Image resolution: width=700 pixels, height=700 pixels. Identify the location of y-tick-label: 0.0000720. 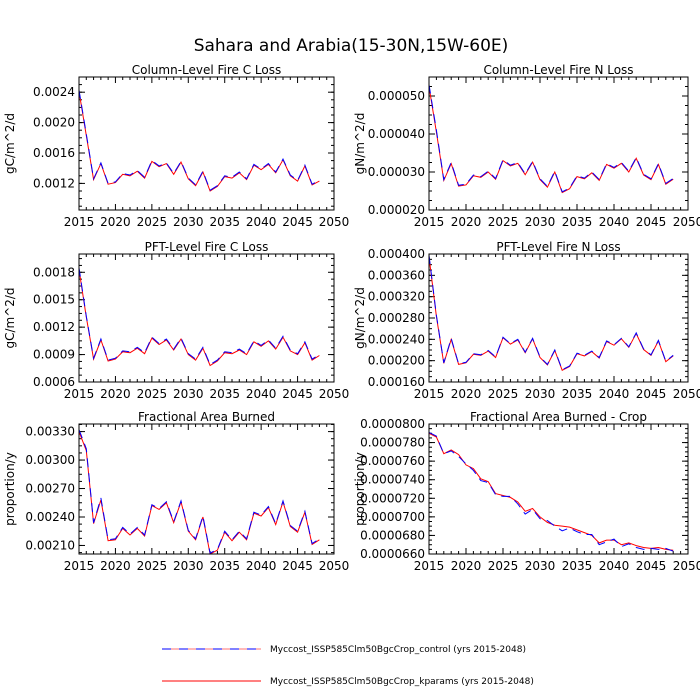
(392, 498).